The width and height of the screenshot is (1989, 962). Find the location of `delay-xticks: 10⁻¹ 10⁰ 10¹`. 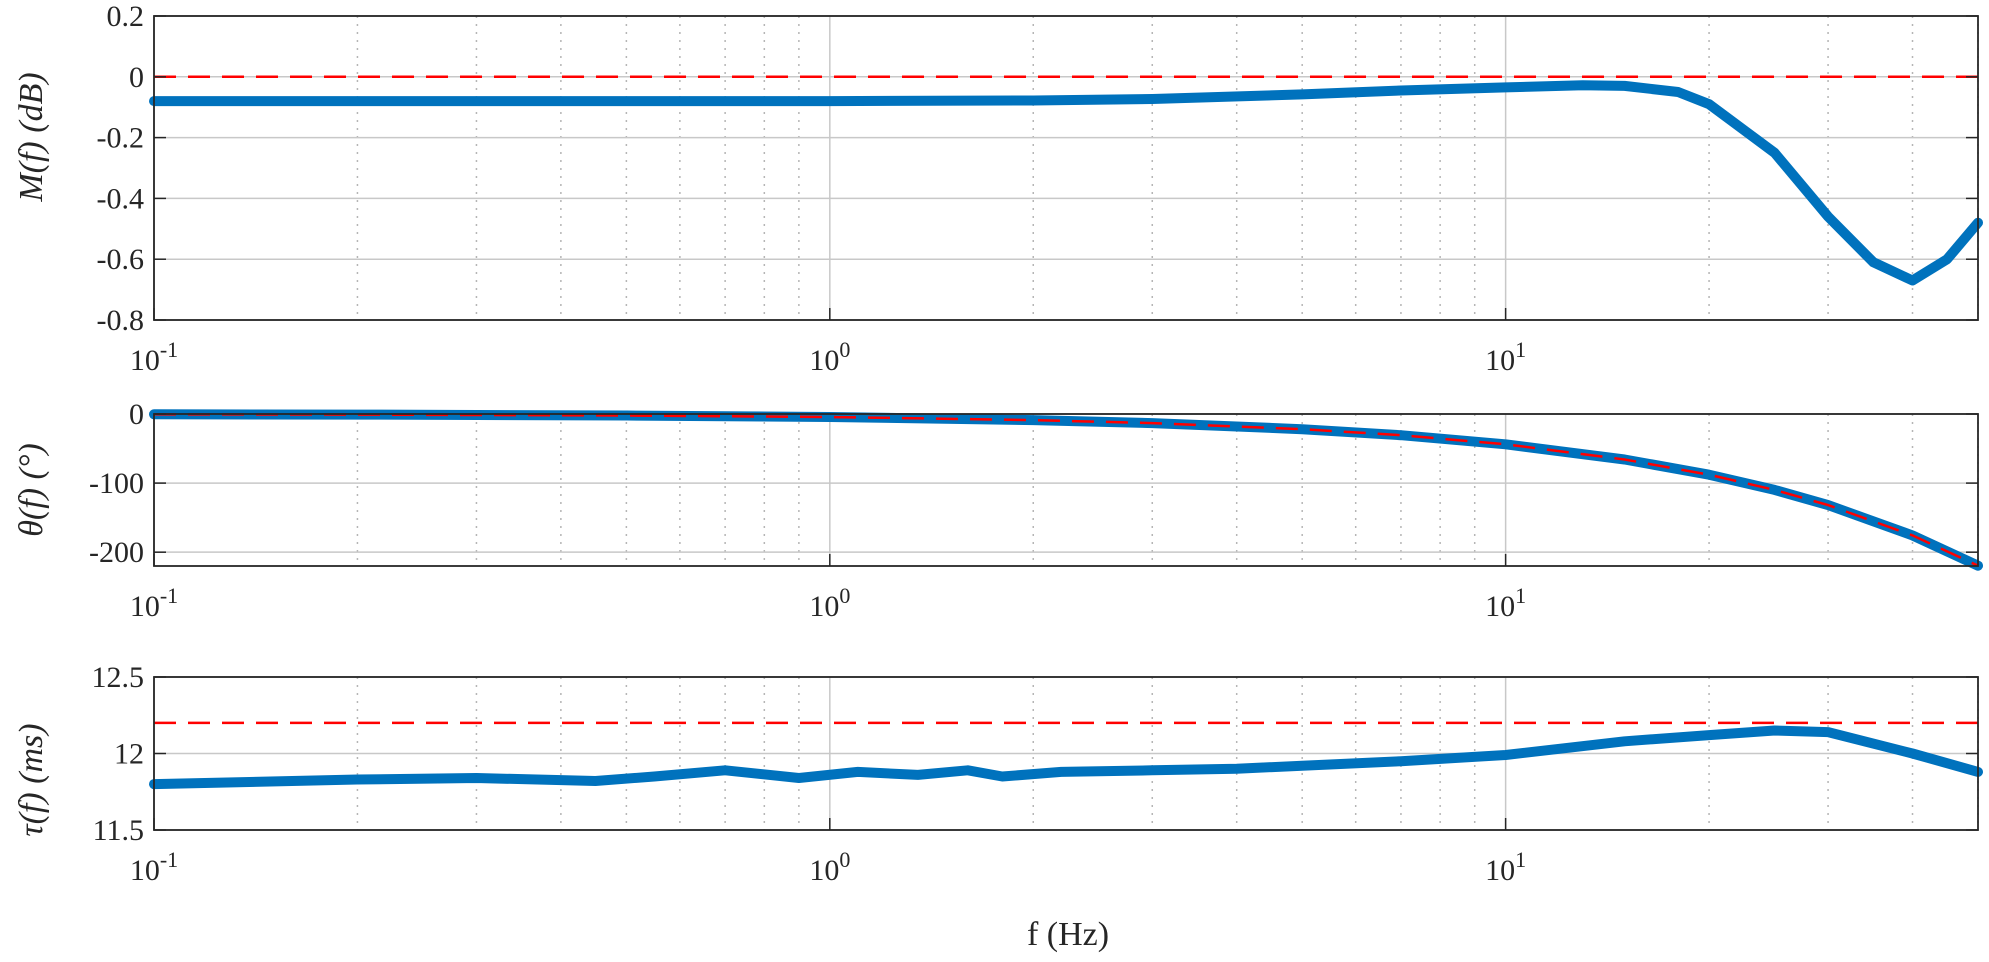

delay-xticks: 10⁻¹ 10⁰ 10¹ is located at coordinates (828, 867).